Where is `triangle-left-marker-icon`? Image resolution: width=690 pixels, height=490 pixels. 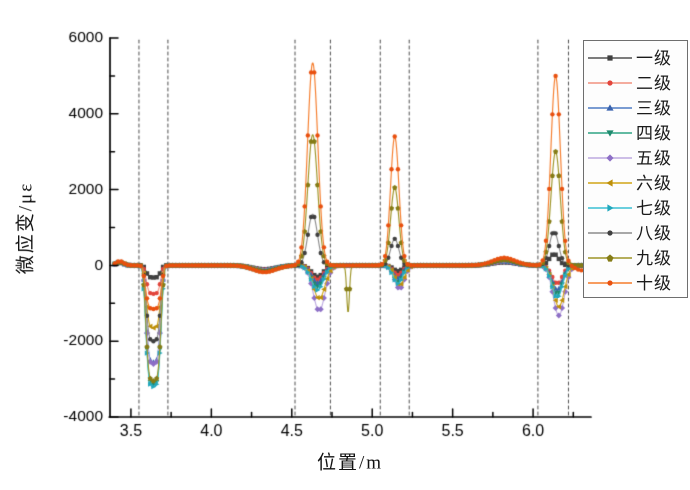
triangle-left-marker-icon is located at coordinates (609, 182).